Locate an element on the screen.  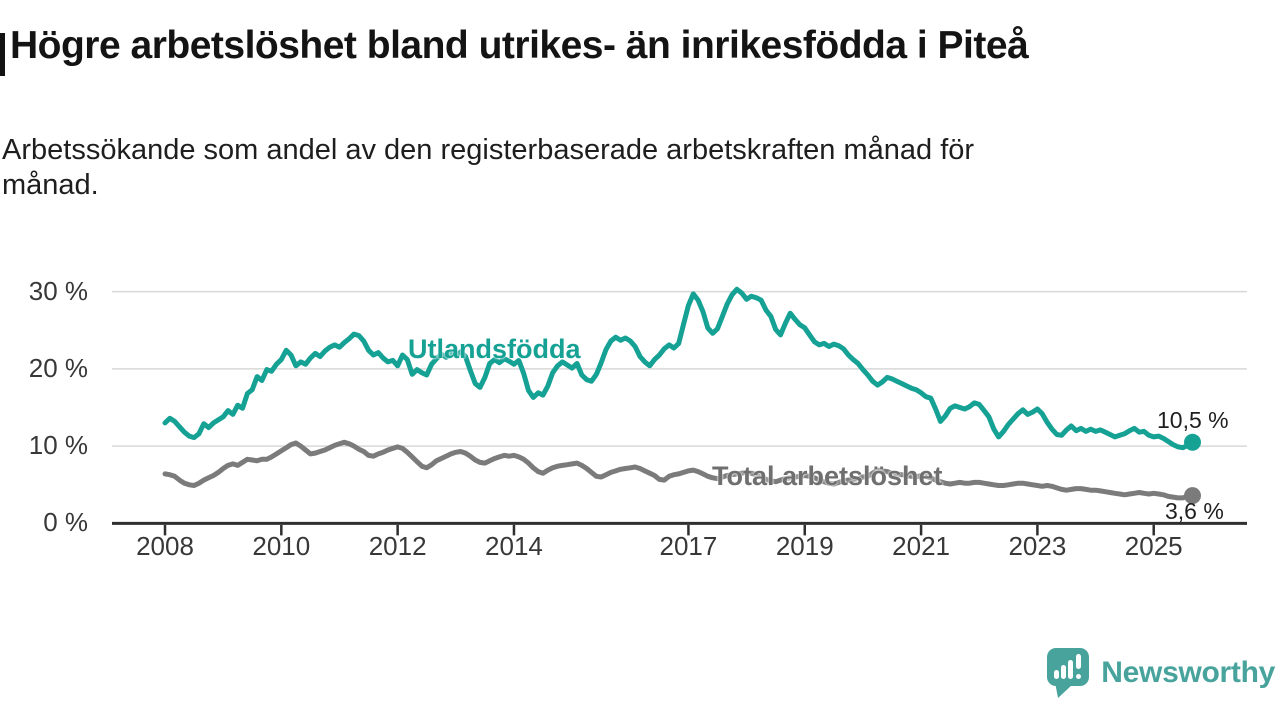
total-arbetsloshet-end-dot is located at coordinates (1192, 496).